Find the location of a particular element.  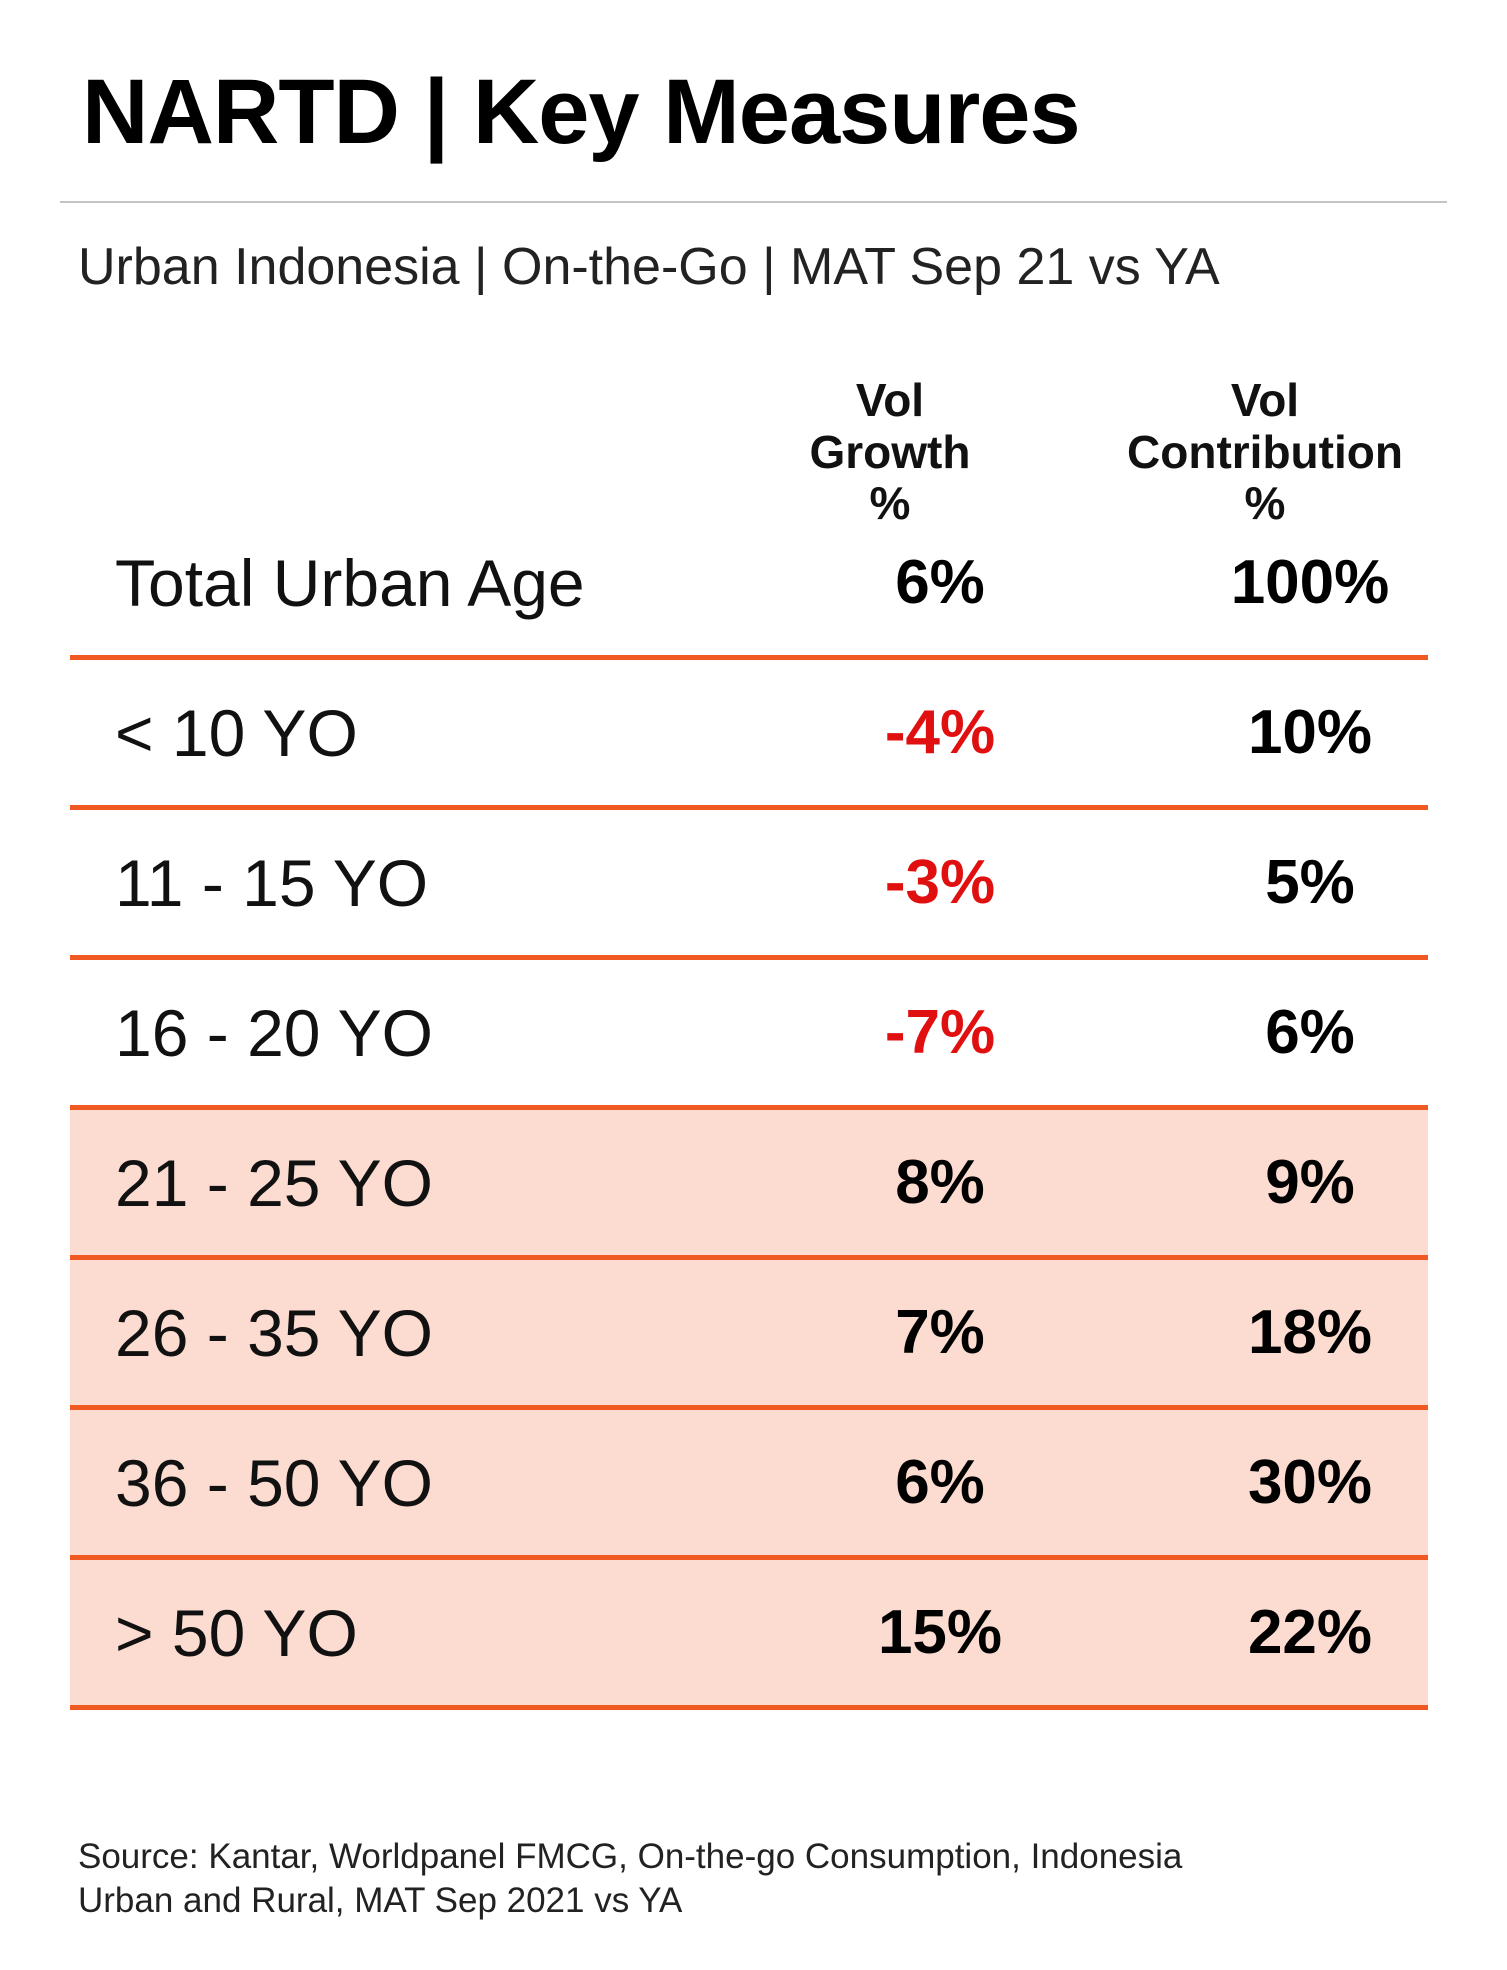

table-row: 16 - 20 YO -7% 6% is located at coordinates (749, 1035).